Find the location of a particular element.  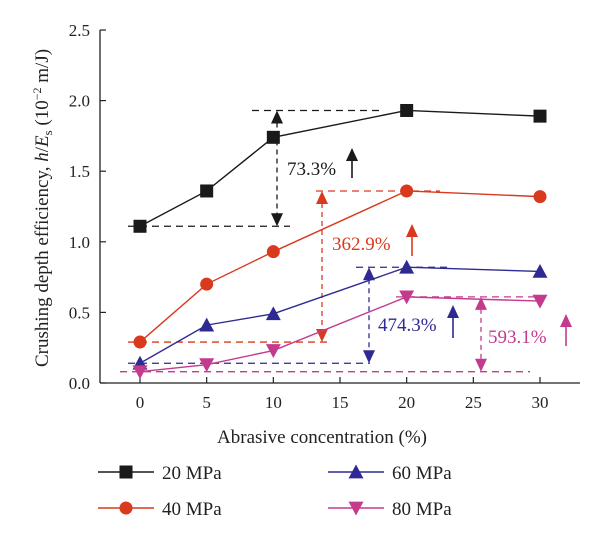

y-tick-label: 1.5 is located at coordinates (79, 171).